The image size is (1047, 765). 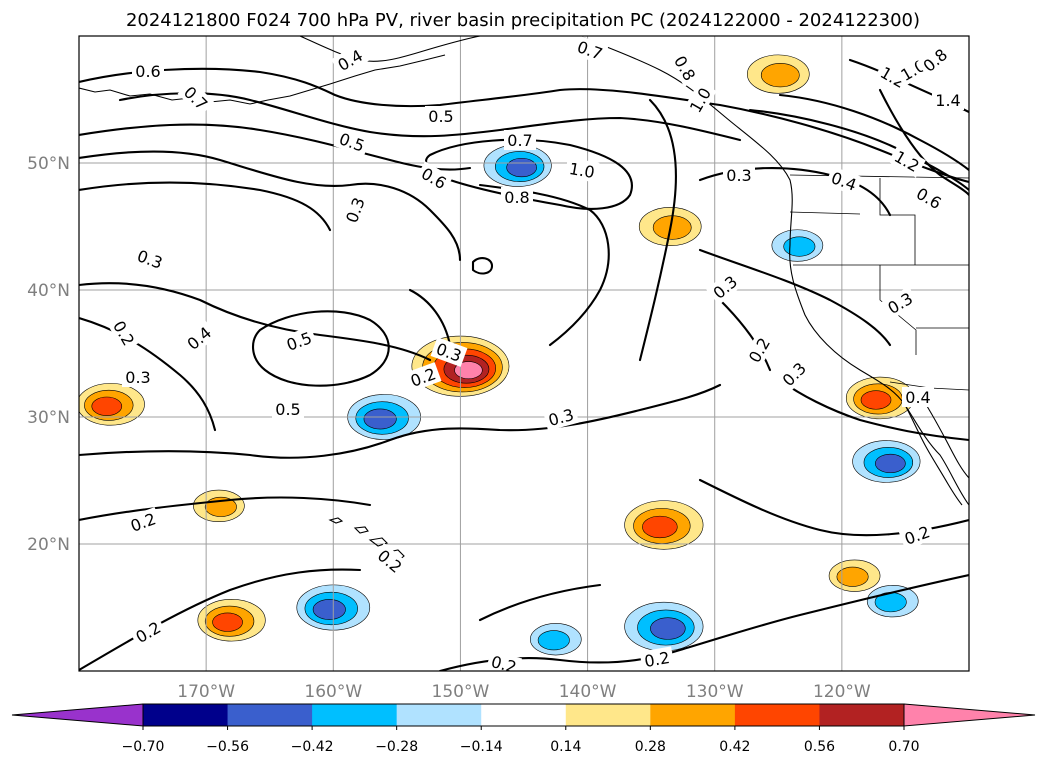 I want to click on contour-label: 0.3, so click(x=138, y=377).